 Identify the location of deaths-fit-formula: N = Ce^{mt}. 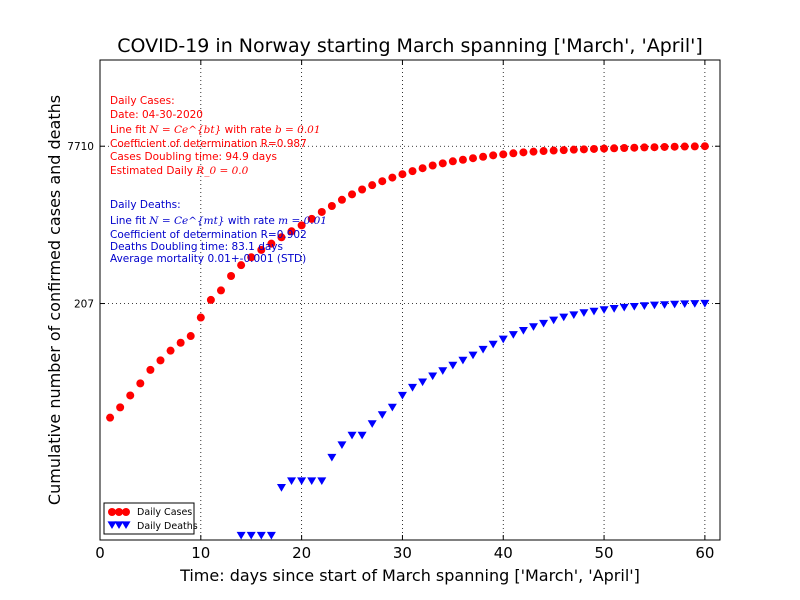
(186, 221).